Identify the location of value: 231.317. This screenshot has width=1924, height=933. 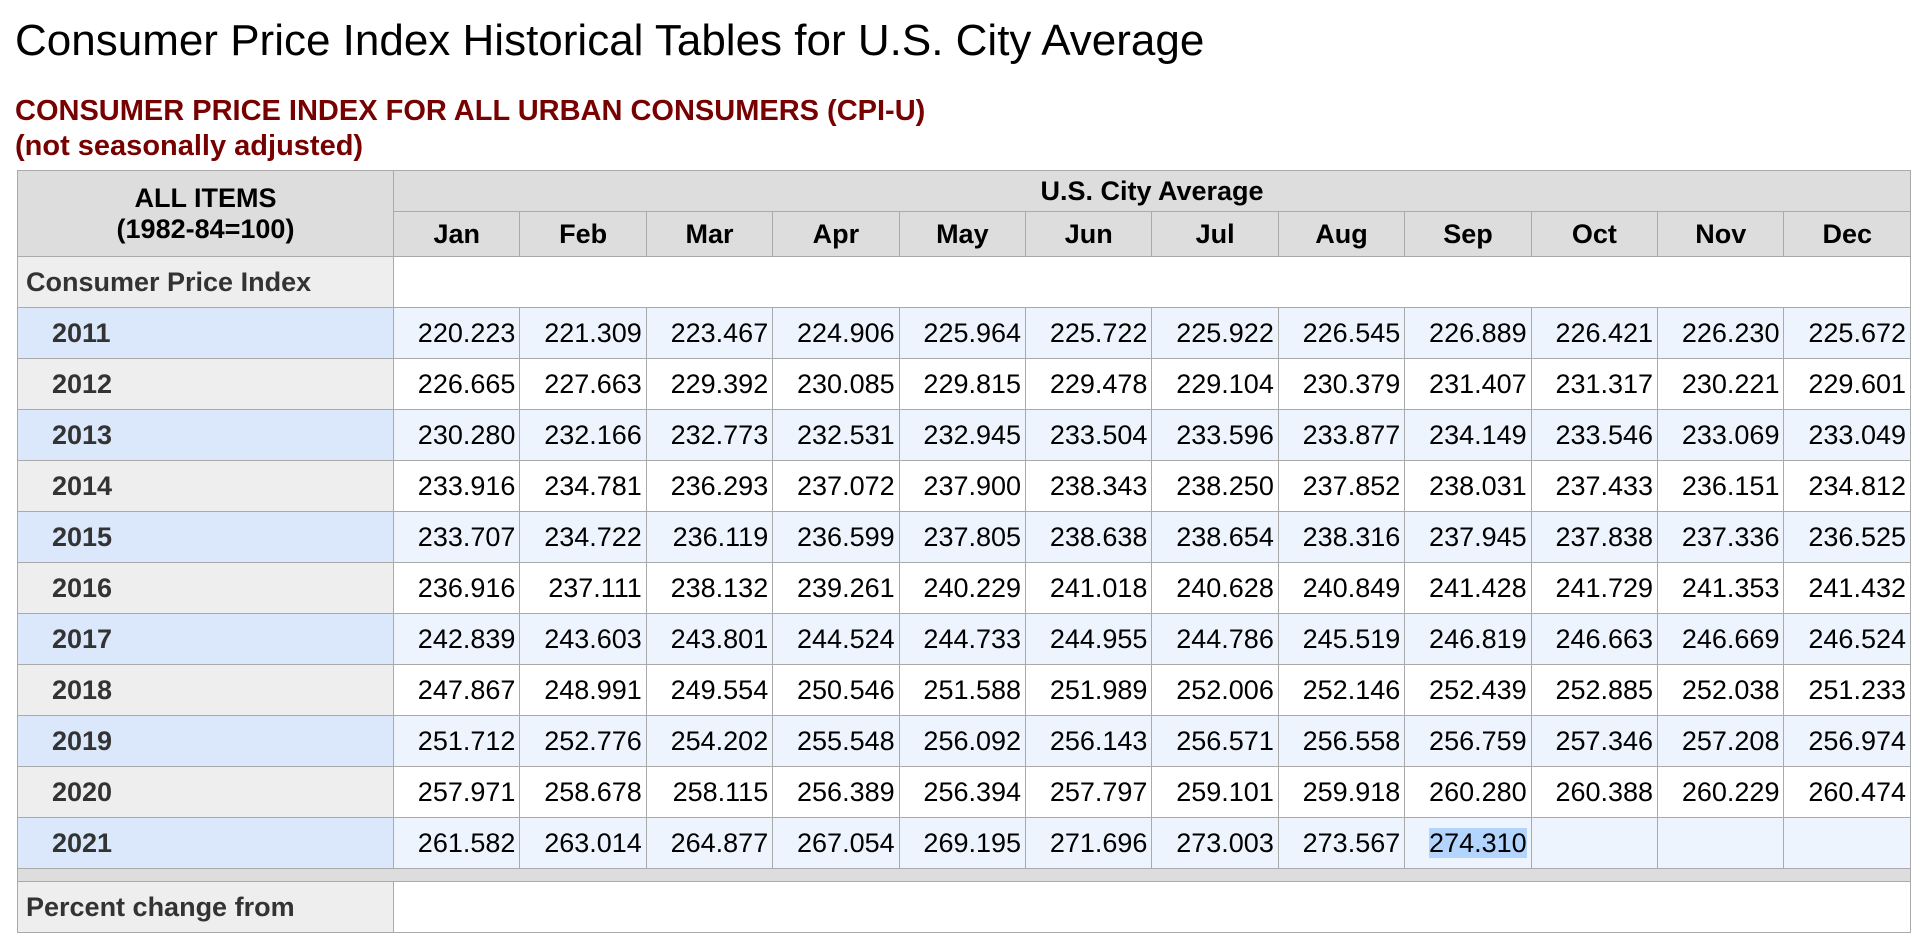
(1604, 383).